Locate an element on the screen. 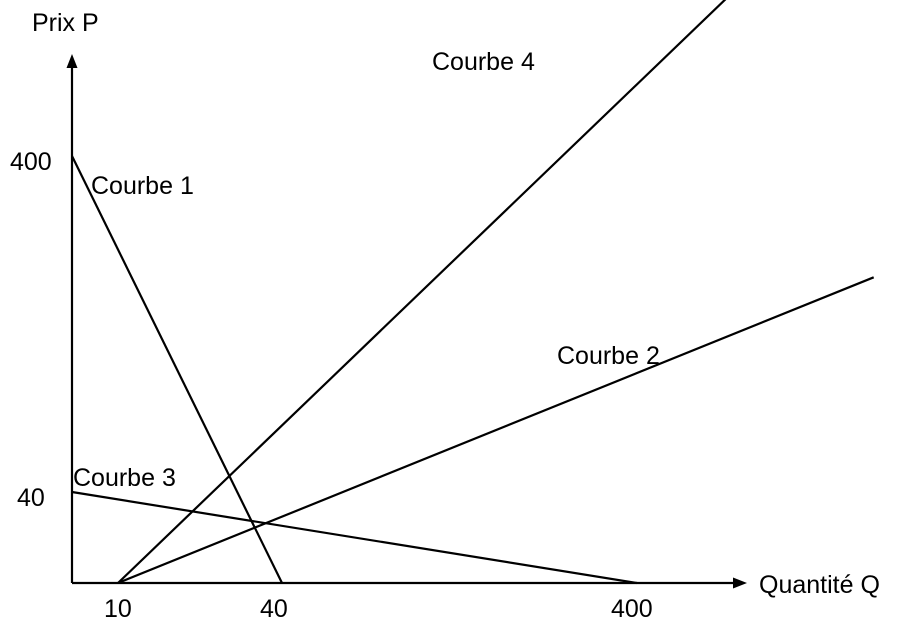 The width and height of the screenshot is (909, 619). y-axis-label: Prix P is located at coordinates (65, 23).